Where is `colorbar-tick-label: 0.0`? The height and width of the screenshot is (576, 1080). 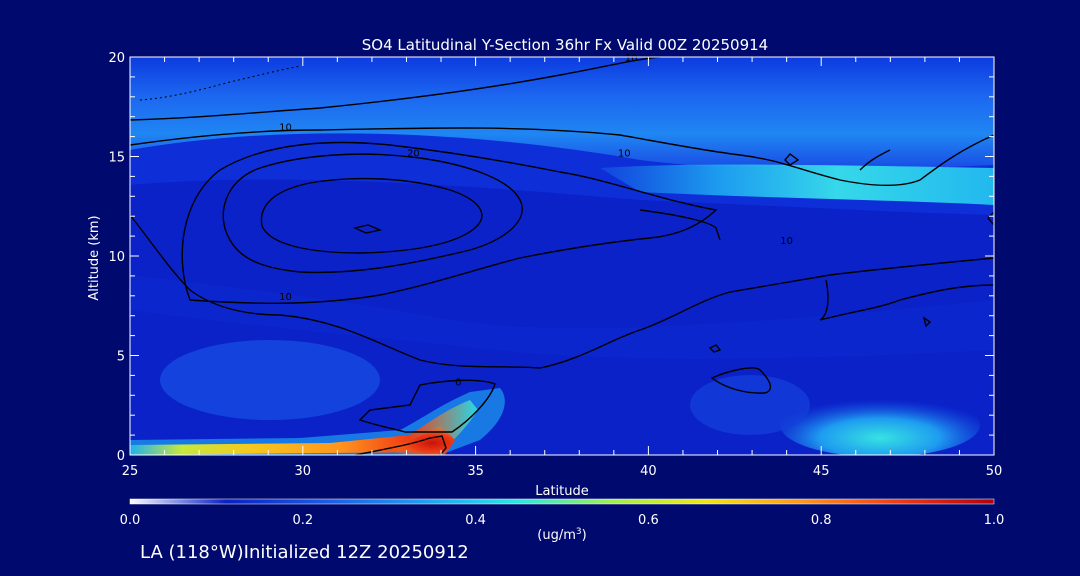
colorbar-tick-label: 0.0 is located at coordinates (130, 520).